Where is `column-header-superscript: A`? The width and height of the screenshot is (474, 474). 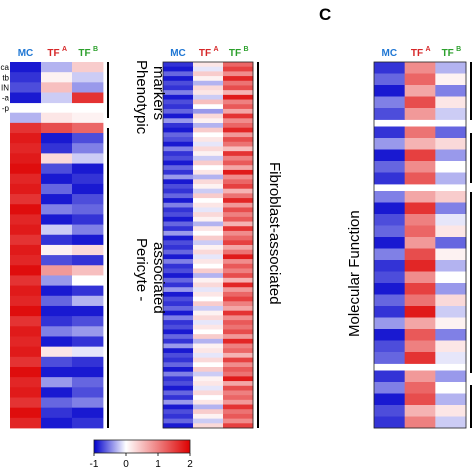
column-header-superscript: A is located at coordinates (64, 49).